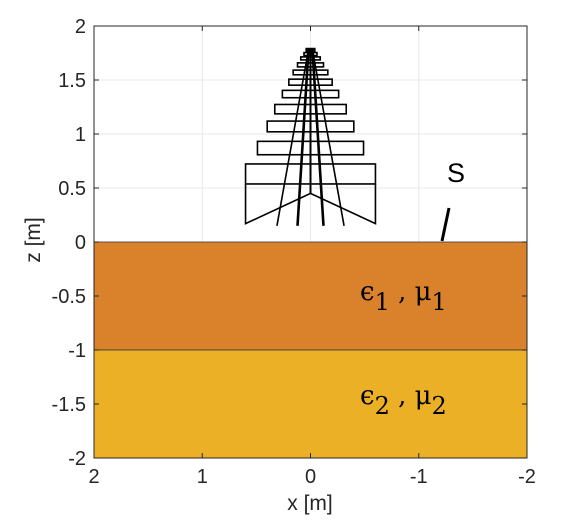  What do you see at coordinates (80, 135) in the screenshot?
I see `y-tick-label: 1` at bounding box center [80, 135].